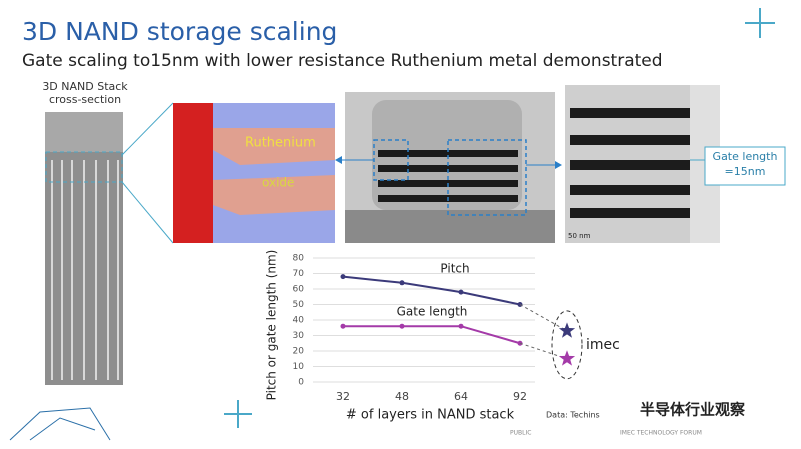 The width and height of the screenshot is (801, 449). Describe the element at coordinates (179, 31) in the screenshot. I see `slide-title: 3D NAND storage scaling` at that location.